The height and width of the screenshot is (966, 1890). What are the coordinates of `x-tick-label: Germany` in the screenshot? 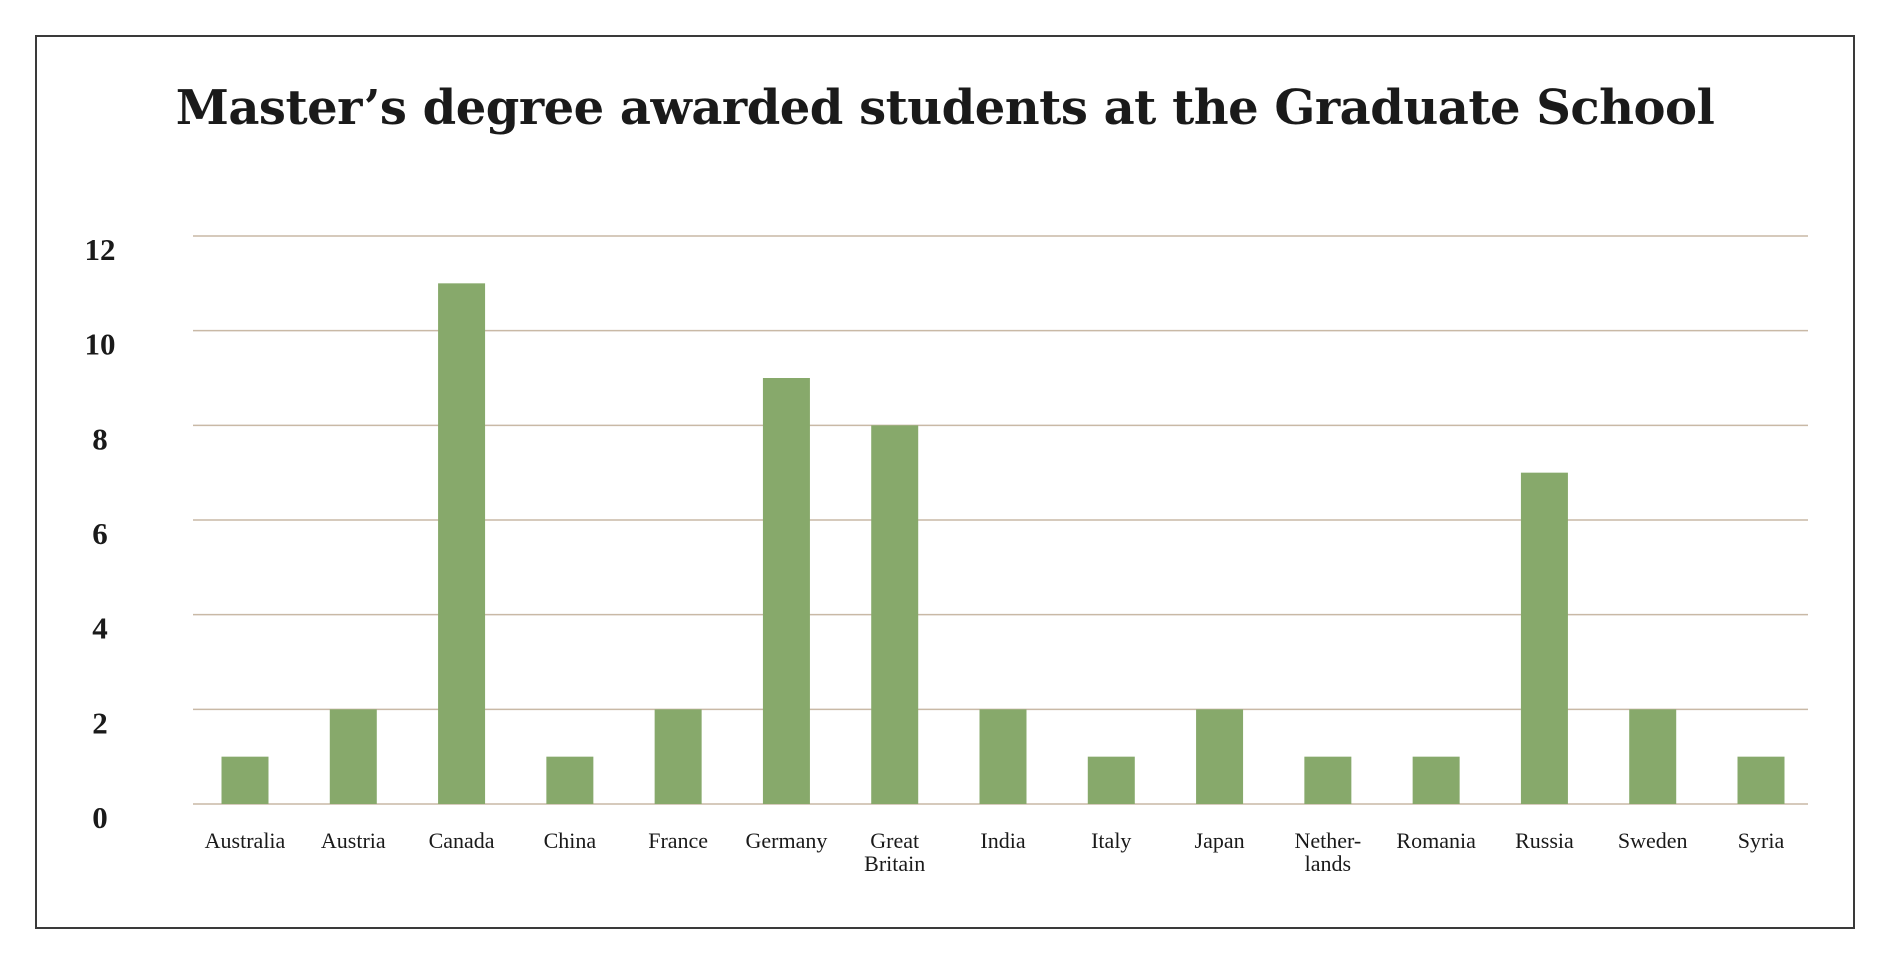 It's located at (786, 840).